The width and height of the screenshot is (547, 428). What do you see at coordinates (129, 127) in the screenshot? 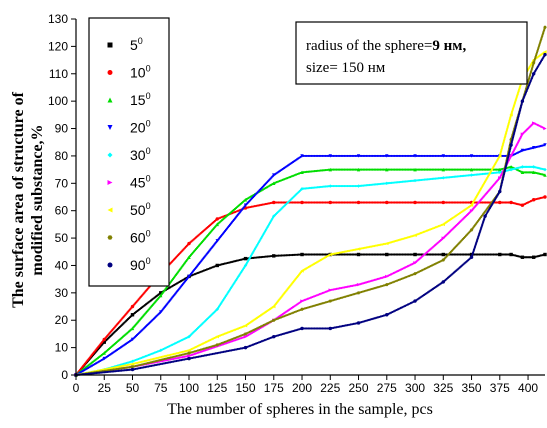
I see `legend-item-20-deg: 200` at bounding box center [129, 127].